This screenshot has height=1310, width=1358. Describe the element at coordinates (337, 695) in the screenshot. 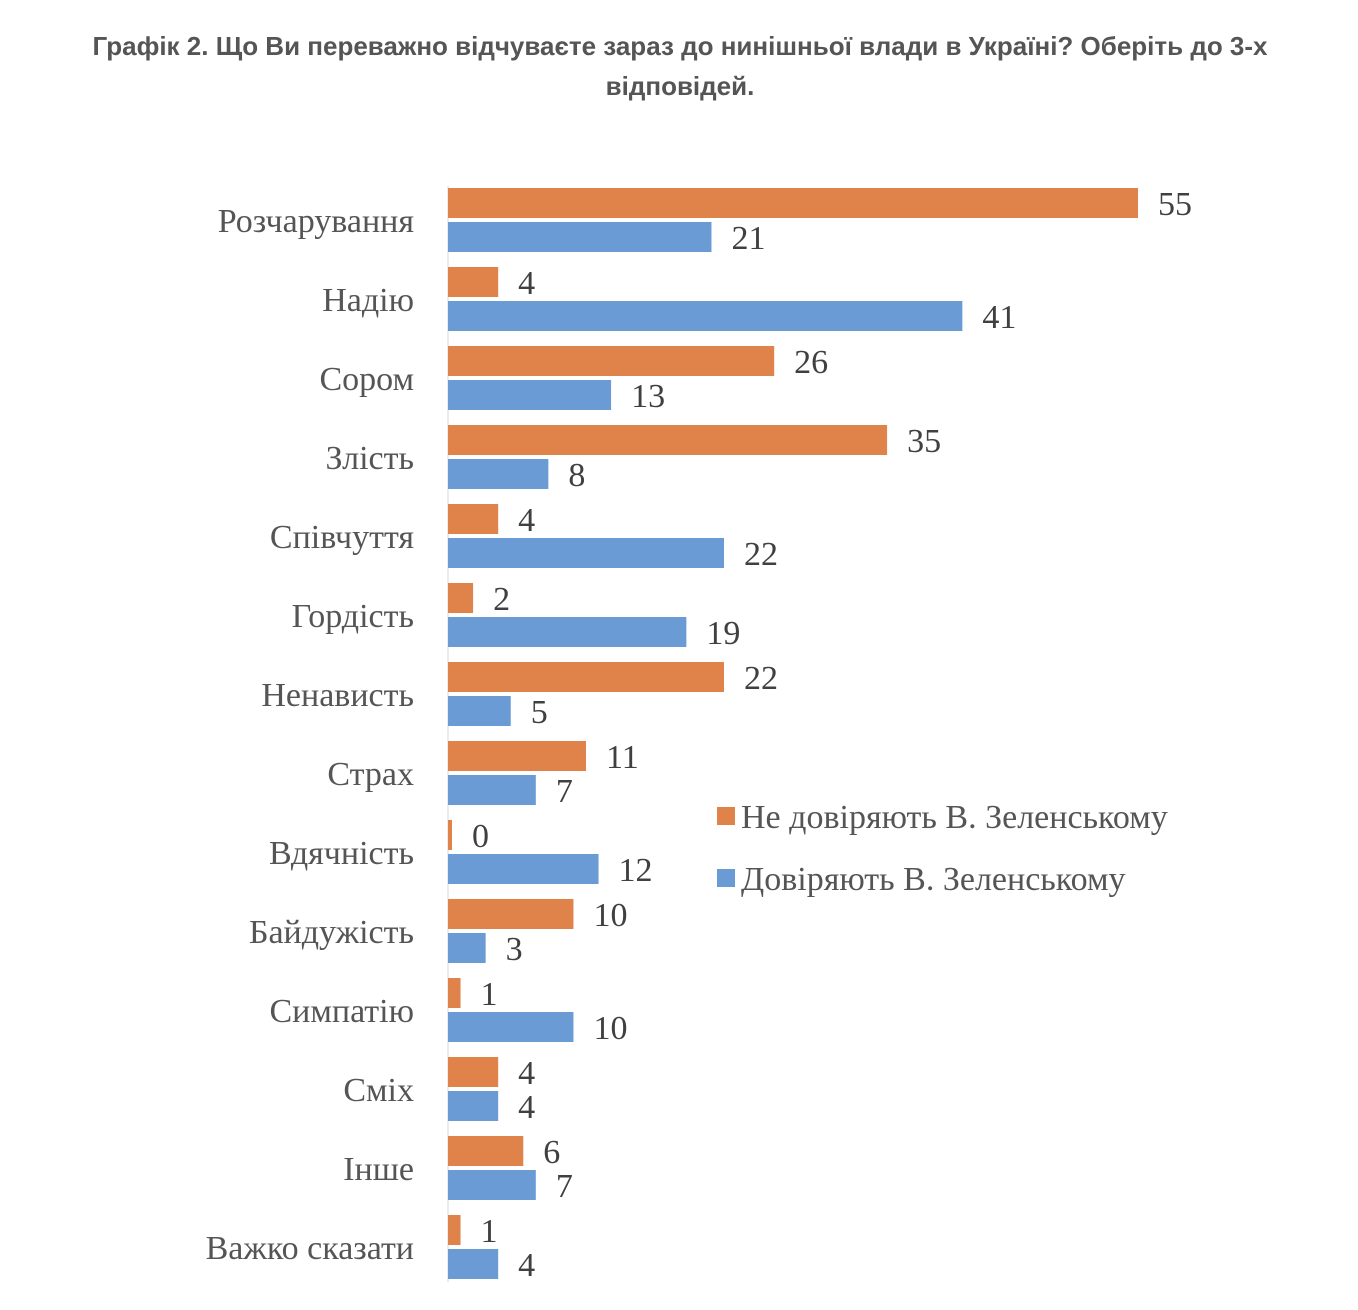

I see `category-label: Ненависть` at that location.